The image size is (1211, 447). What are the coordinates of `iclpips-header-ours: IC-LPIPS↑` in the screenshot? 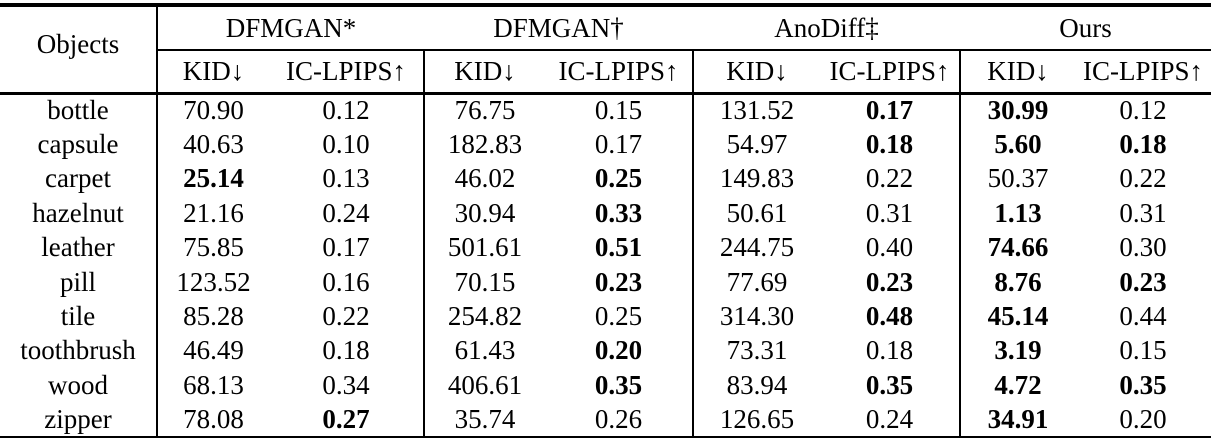 It's located at (1143, 72).